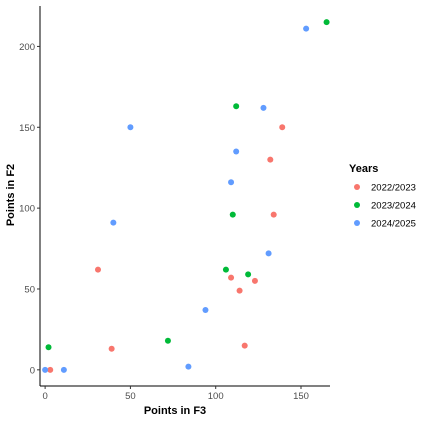  I want to click on x-axis-title: Points in F3, so click(175, 411).